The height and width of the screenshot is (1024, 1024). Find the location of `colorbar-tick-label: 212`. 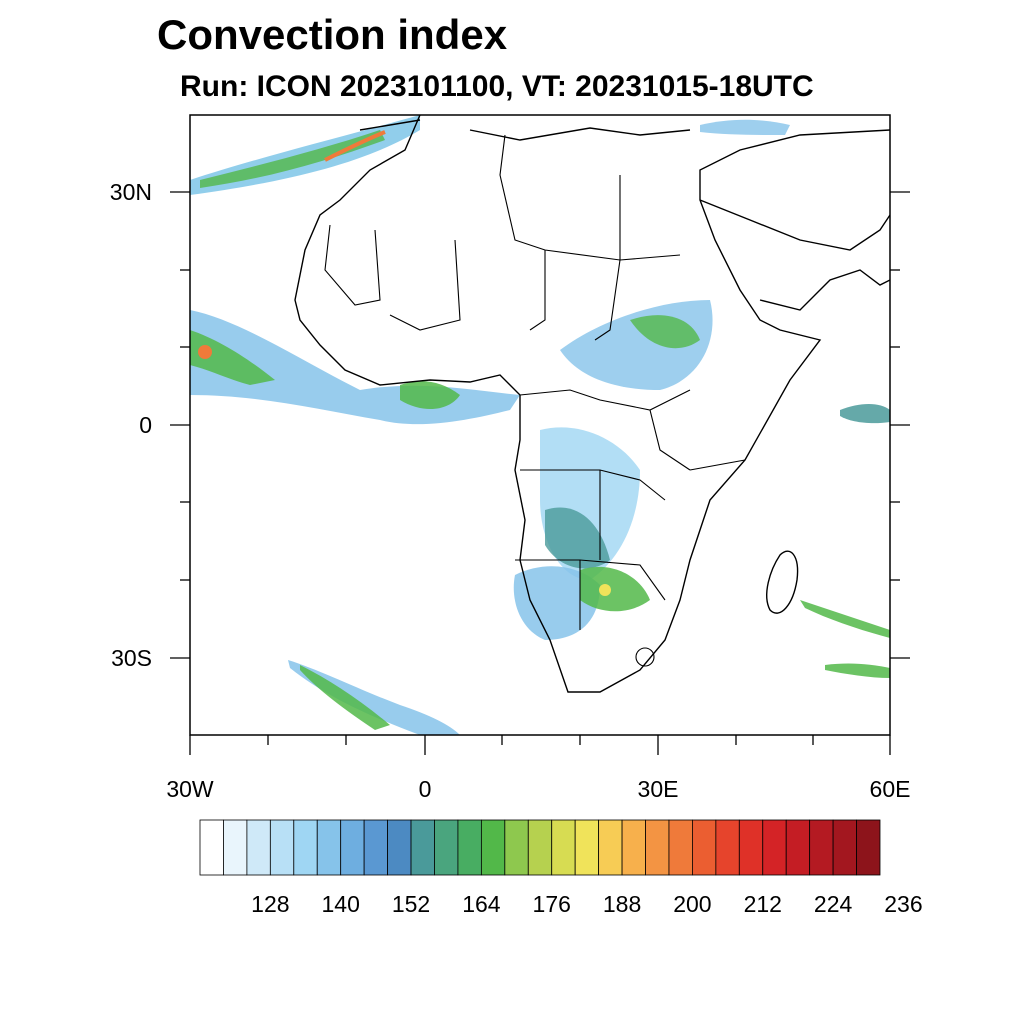

colorbar-tick-label: 212 is located at coordinates (763, 904).